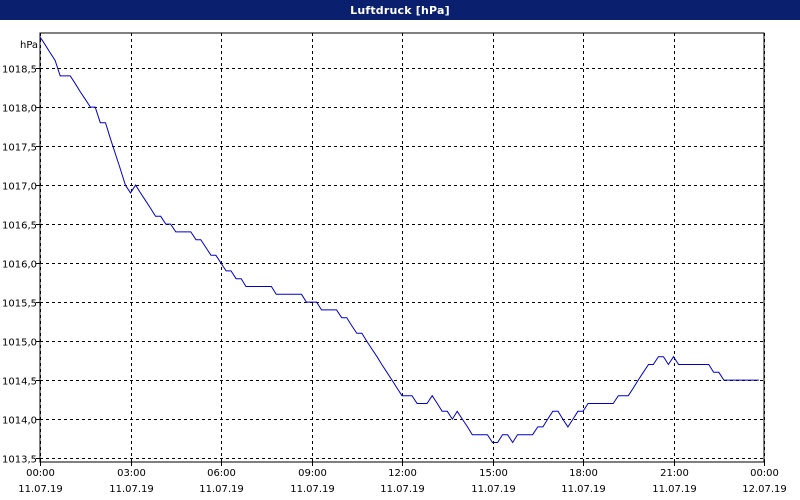 Image resolution: width=800 pixels, height=500 pixels. Describe the element at coordinates (131, 473) in the screenshot. I see `x-tick-time-label: 03:00` at that location.